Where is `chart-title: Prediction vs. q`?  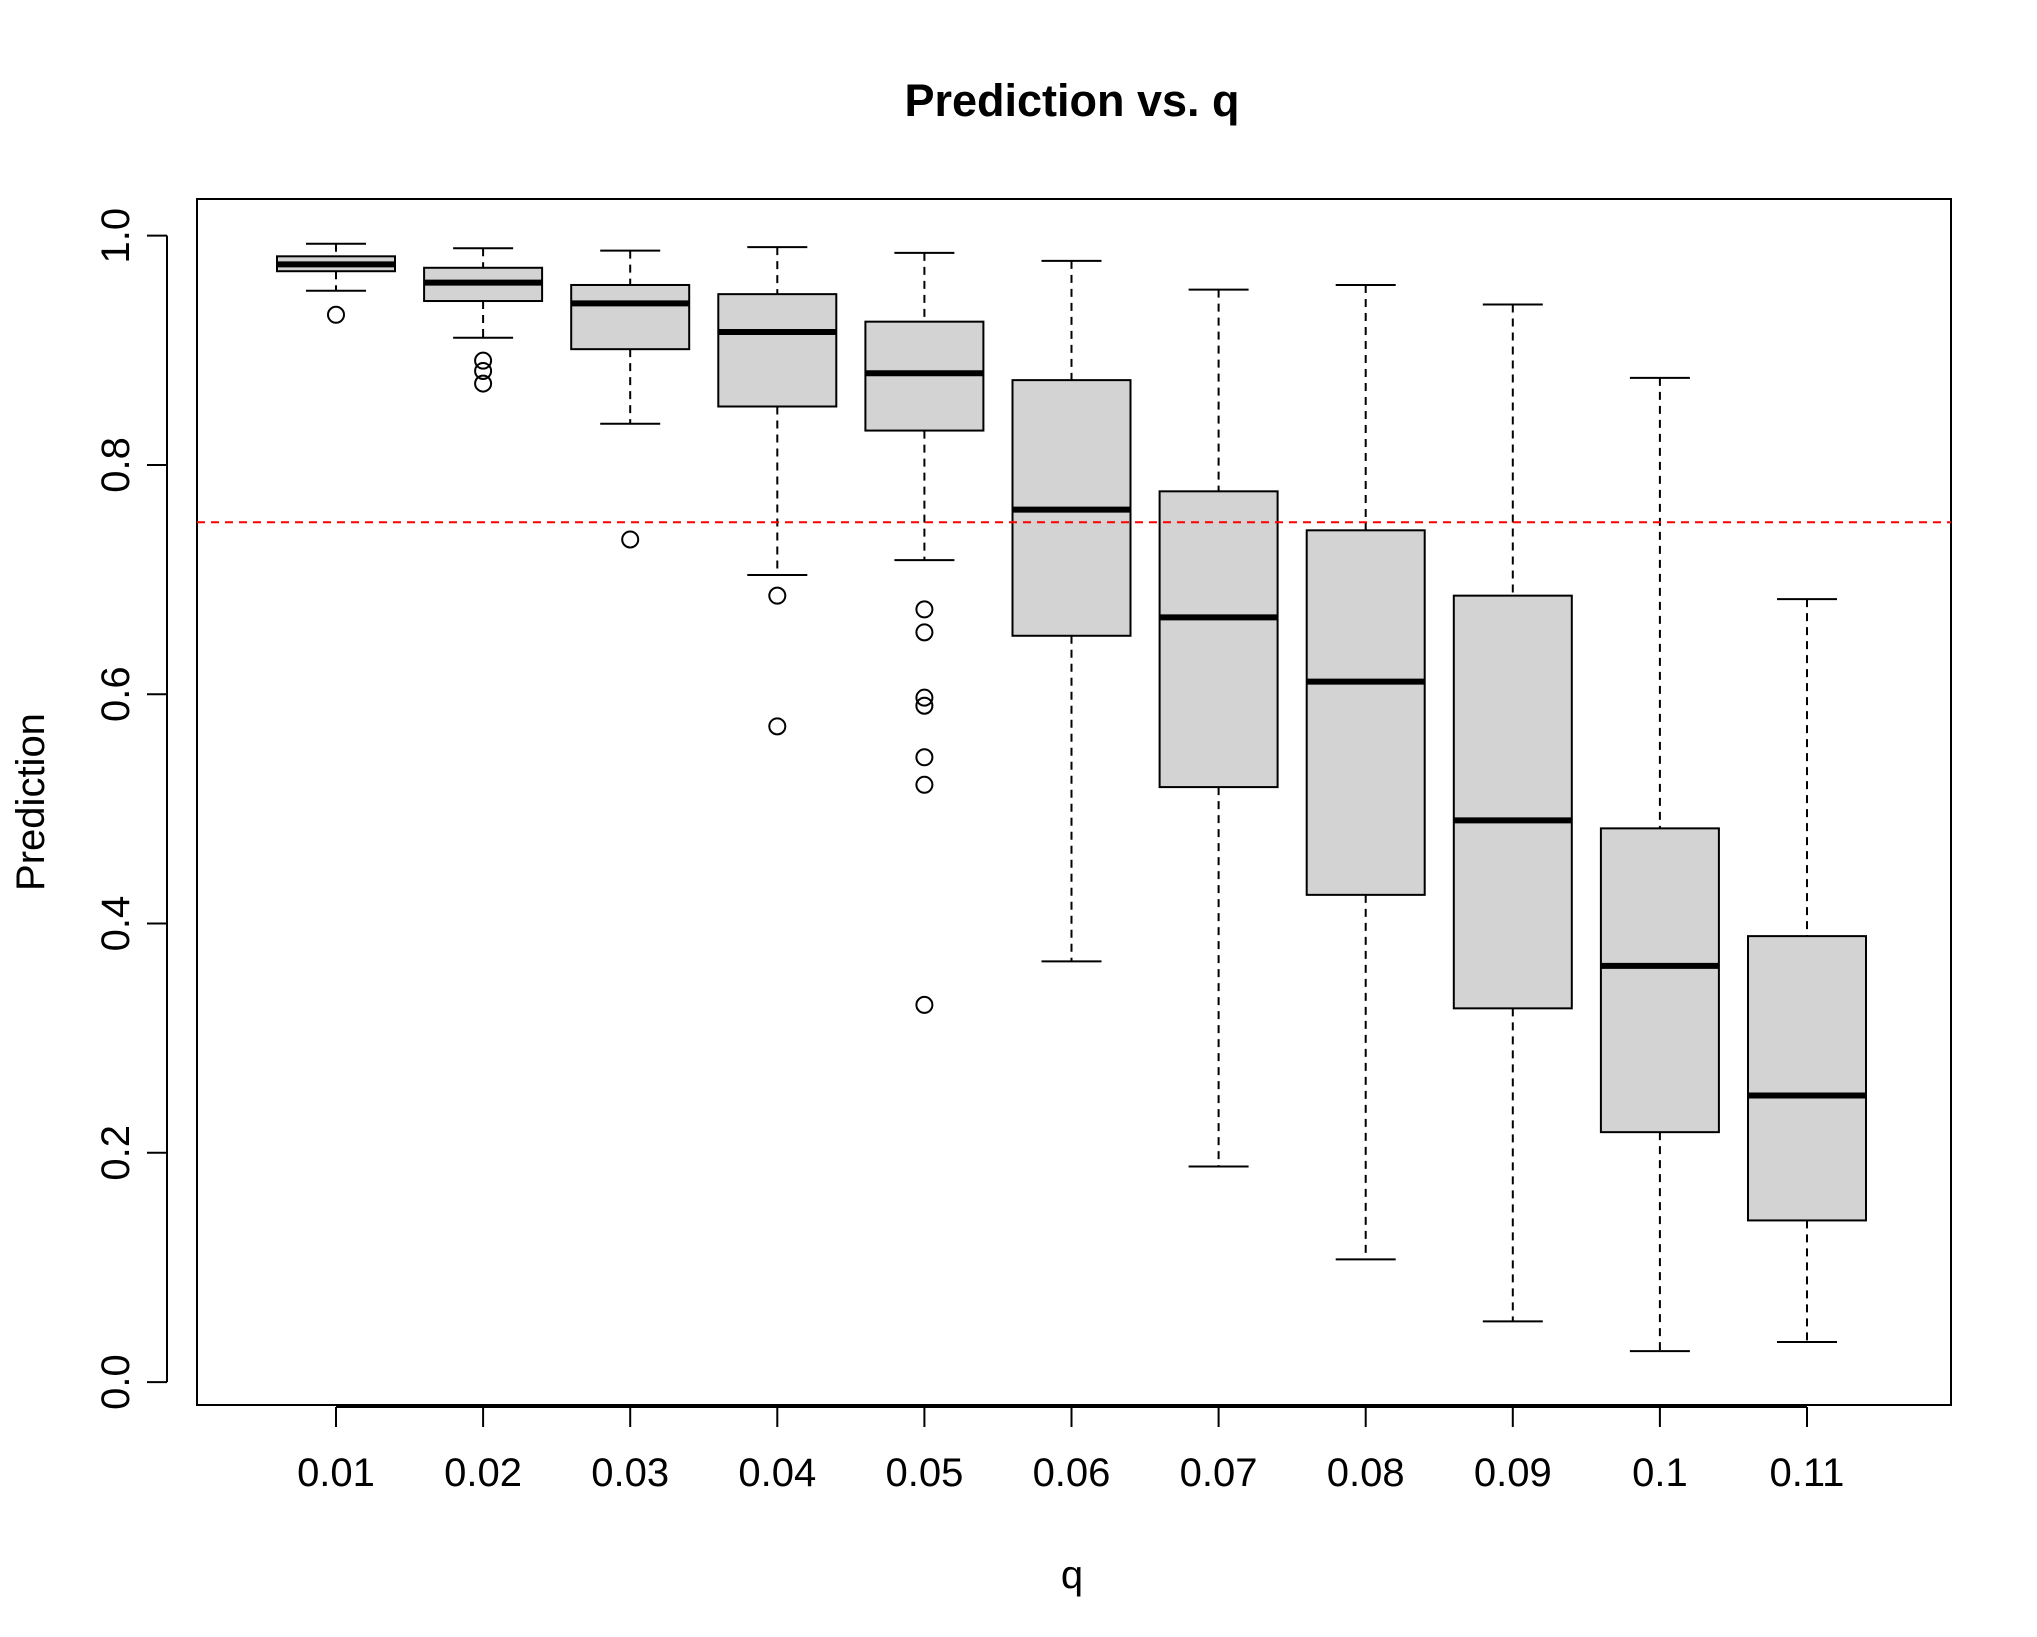
chart-title: Prediction vs. q is located at coordinates (1071, 100).